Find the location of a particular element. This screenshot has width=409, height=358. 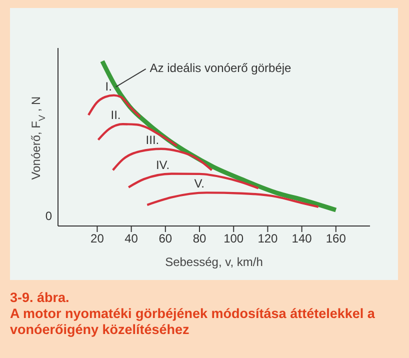

text: A motor nyomatéki görbéjének módosítása áttételekkel a vonóerőigény közelítéséhez is located at coordinates (193, 322).